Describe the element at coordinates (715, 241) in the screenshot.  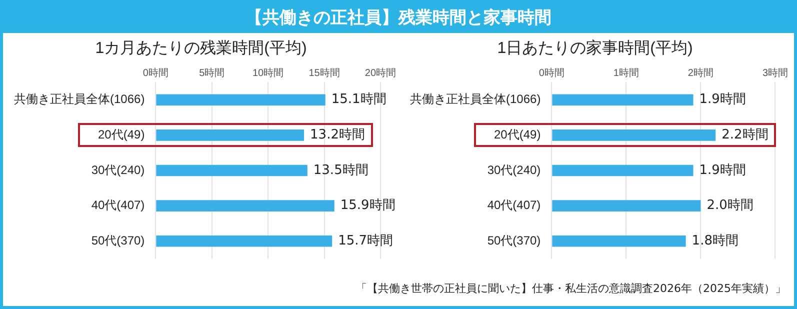
I see `data-label: 1.8時間` at that location.